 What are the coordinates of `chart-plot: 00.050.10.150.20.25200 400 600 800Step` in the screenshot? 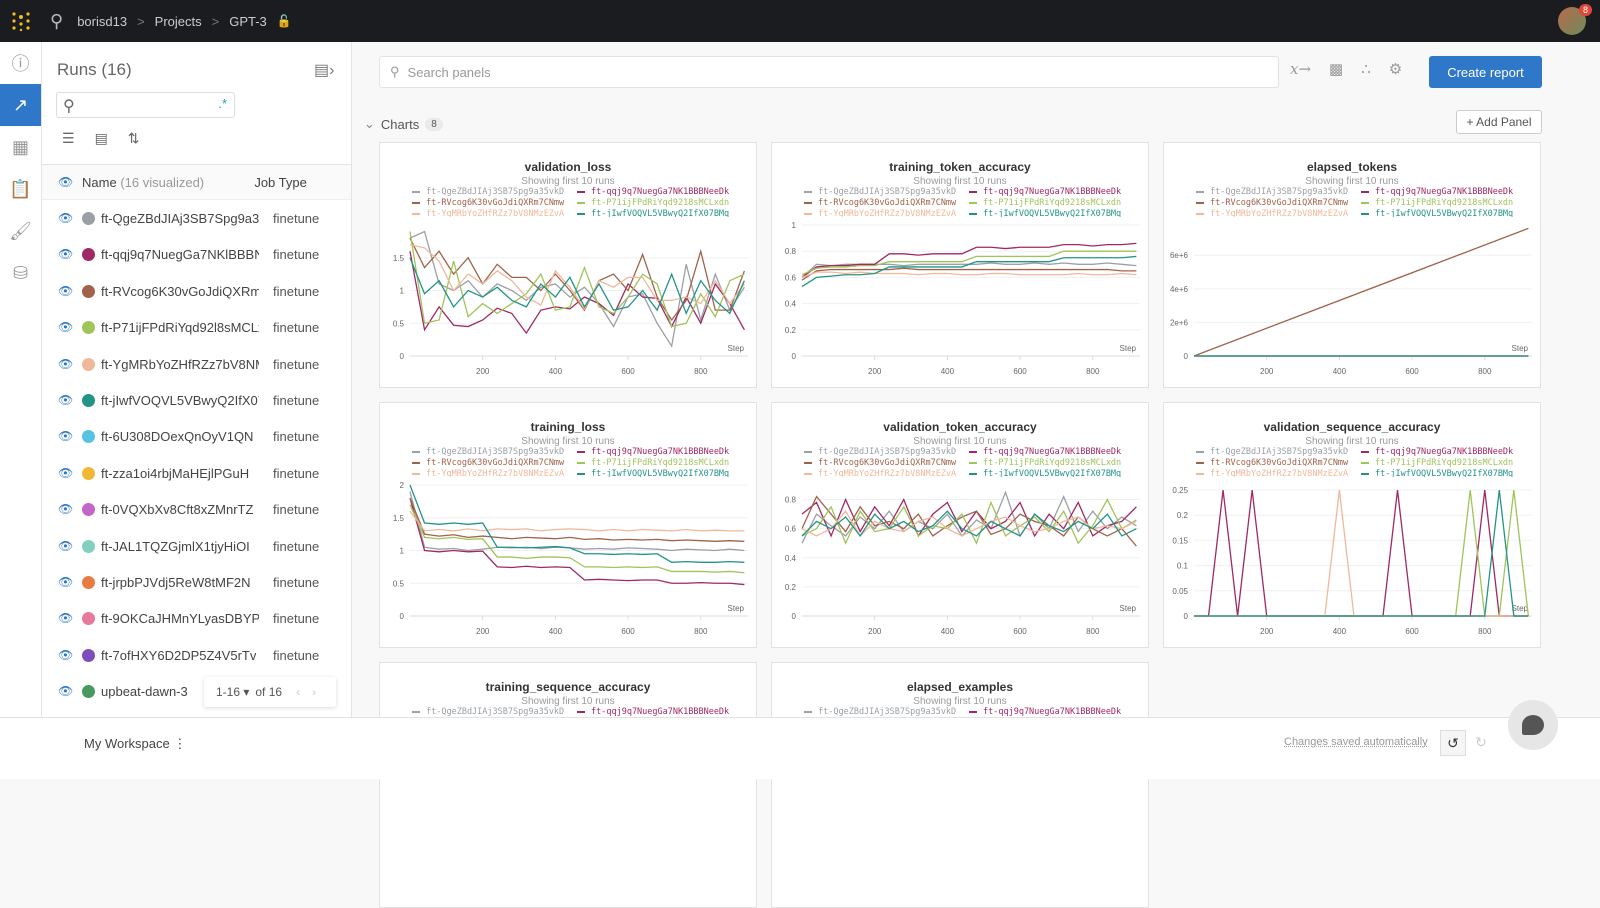 It's located at (1352, 525).